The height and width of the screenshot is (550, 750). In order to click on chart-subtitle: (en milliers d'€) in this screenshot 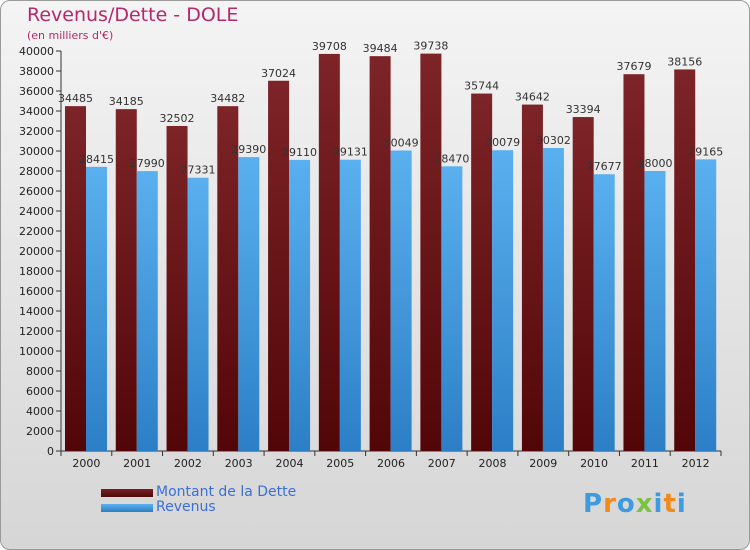, I will do `click(70, 35)`.